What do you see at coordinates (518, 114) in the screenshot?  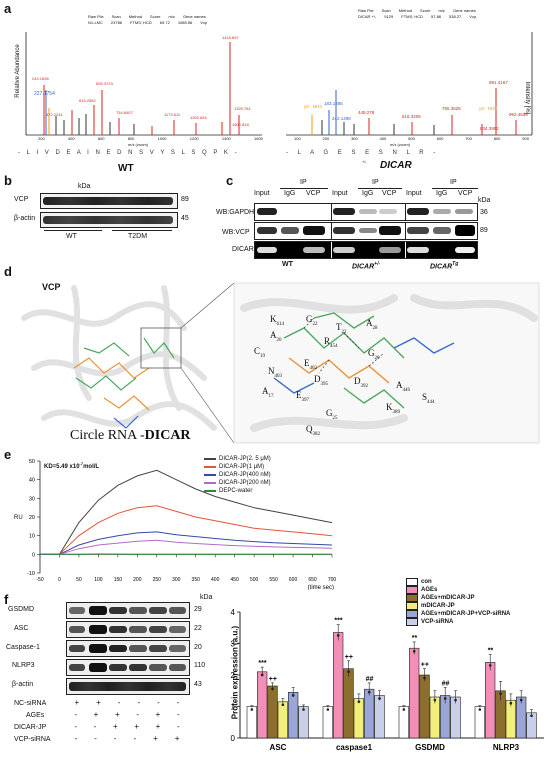 I see `peak-label: 962.4538` at bounding box center [518, 114].